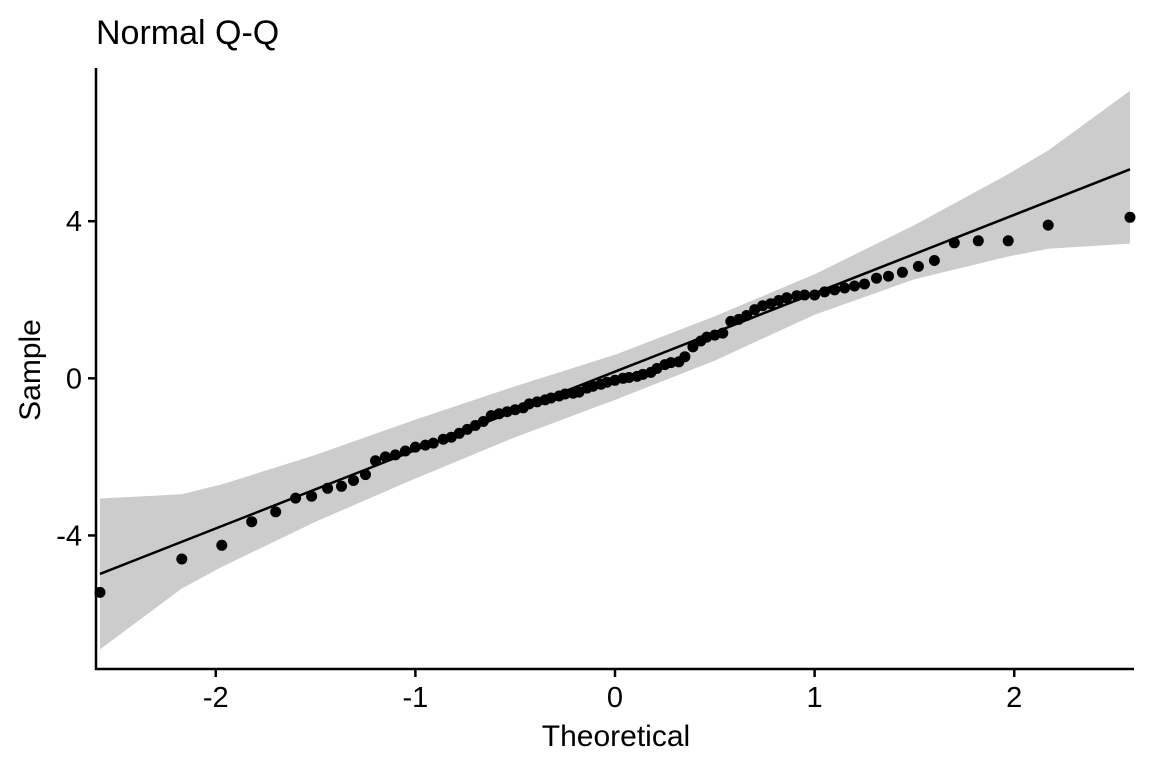  I want to click on y-axis-label: Sample, so click(30, 370).